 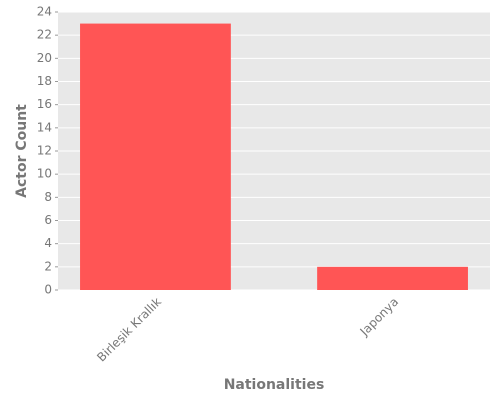 I want to click on y-axis-title: Actor Count, so click(x=22, y=151).